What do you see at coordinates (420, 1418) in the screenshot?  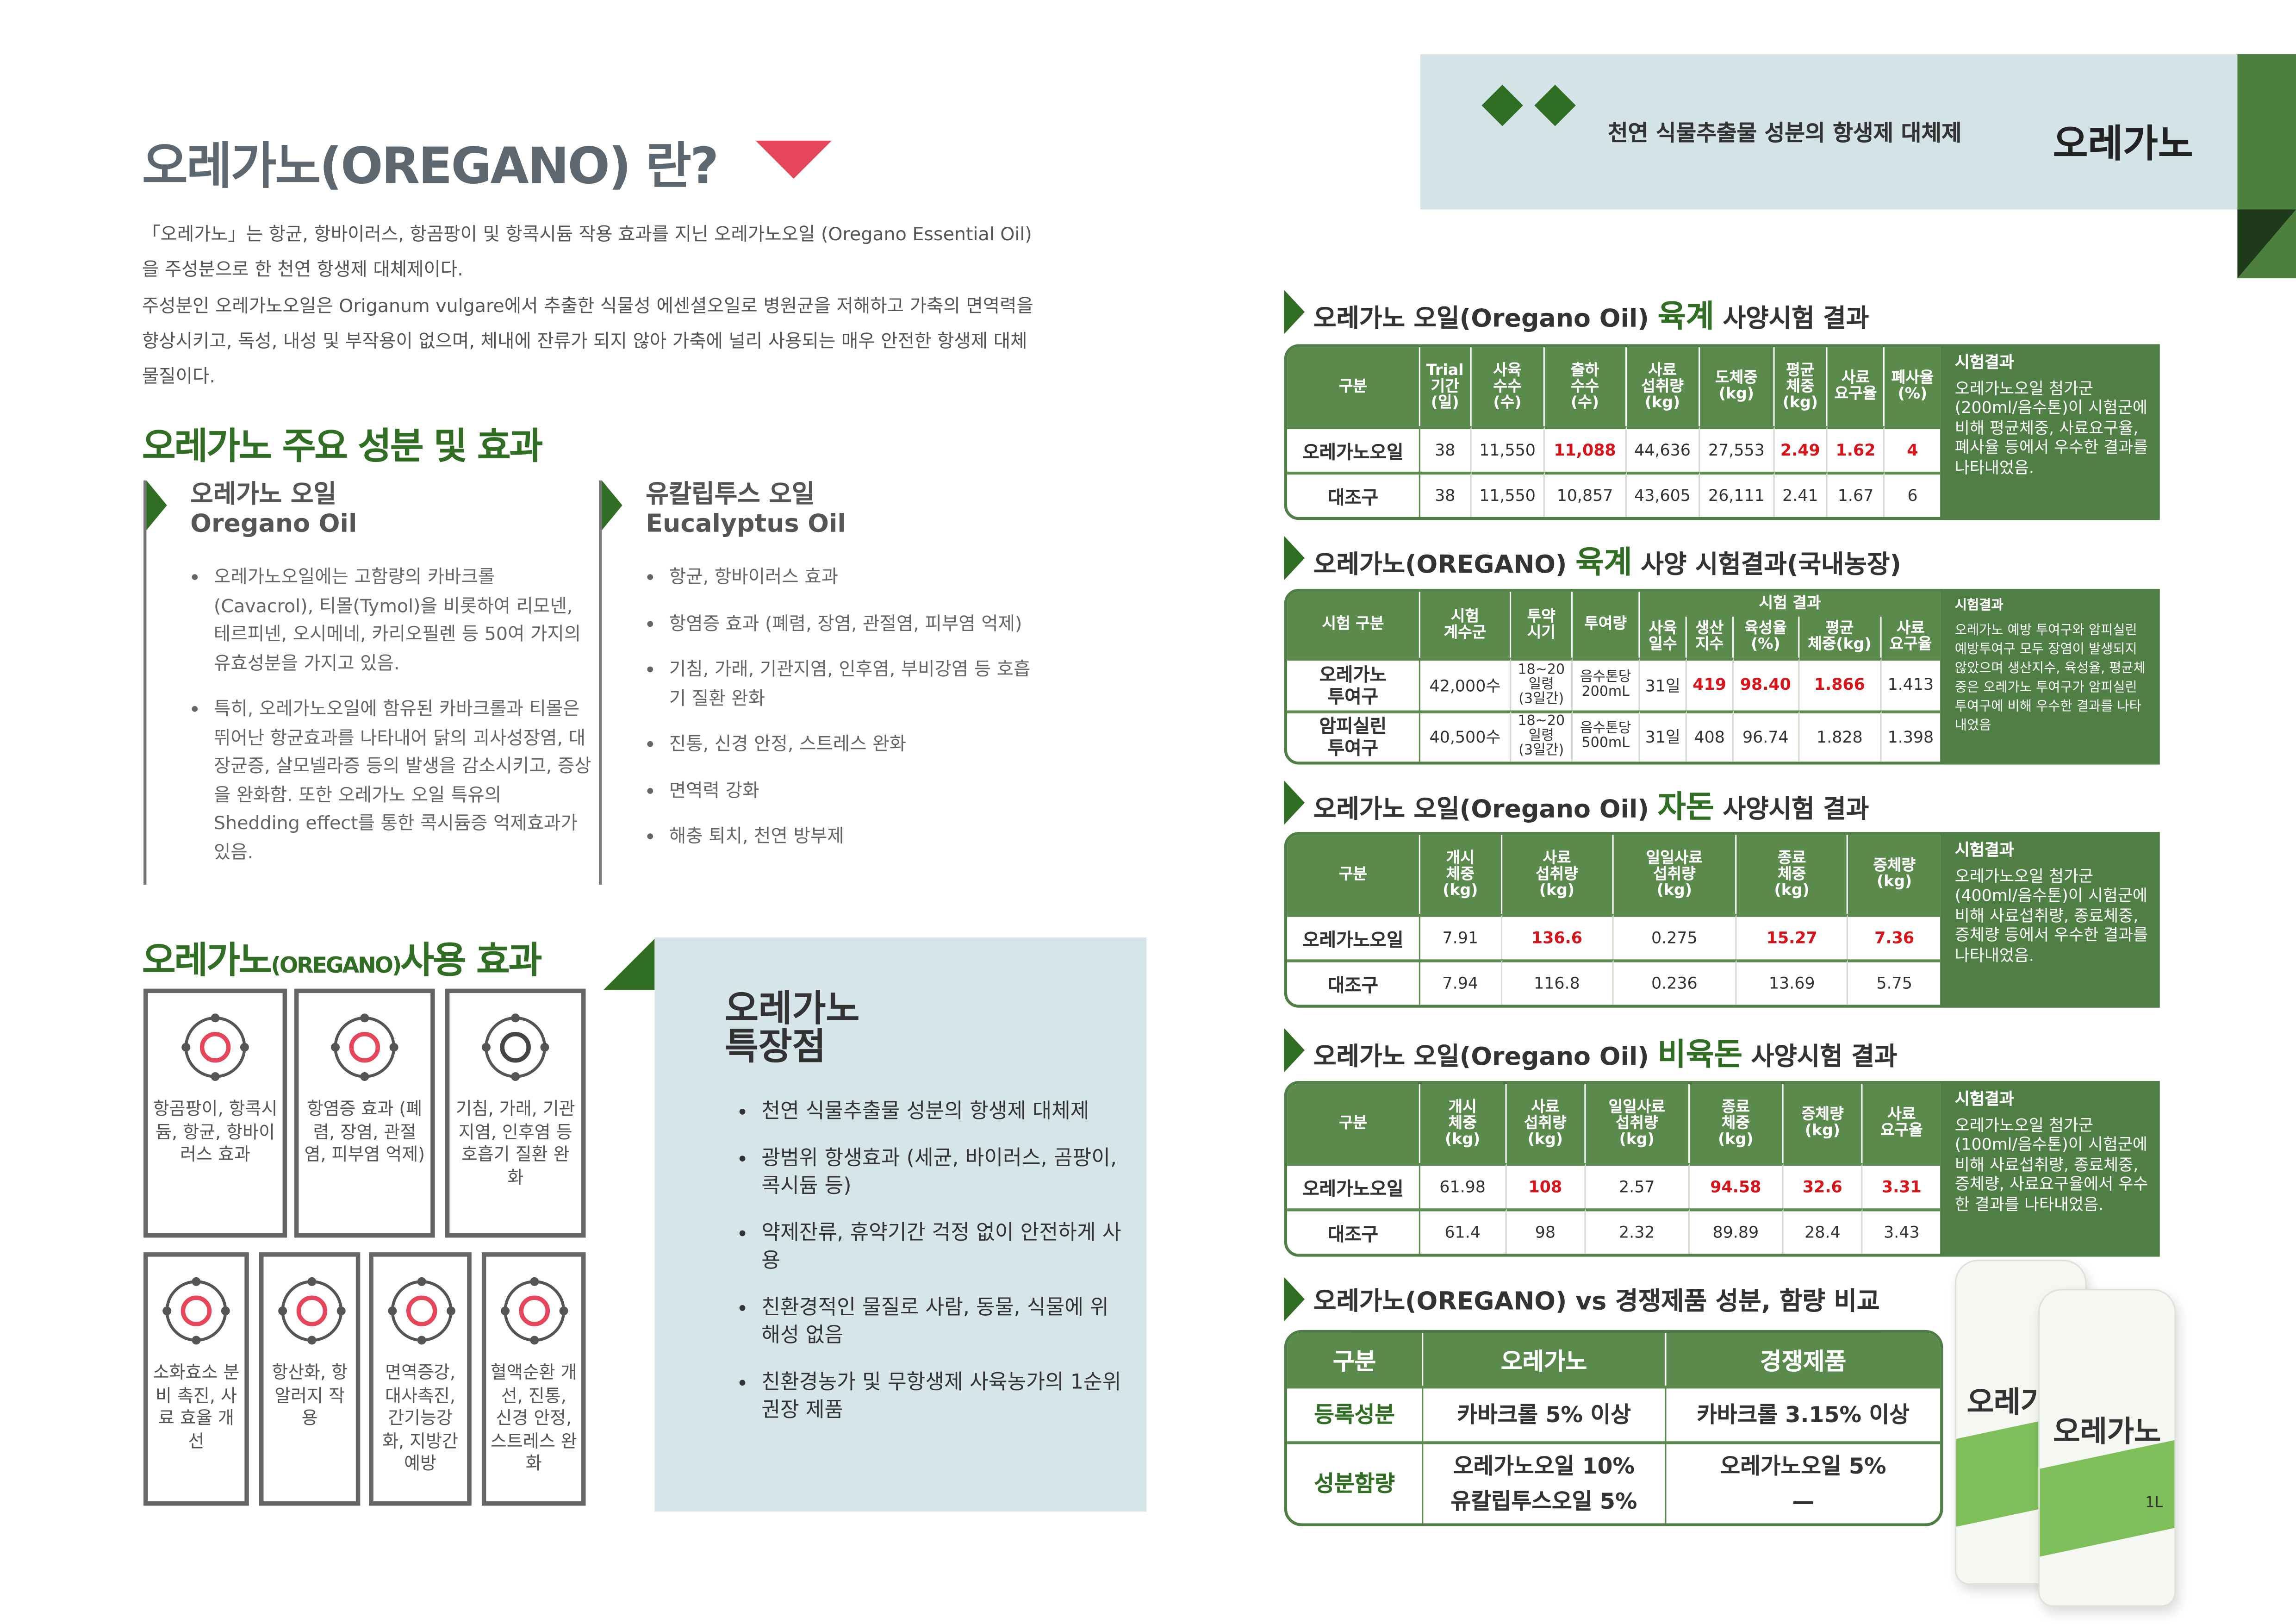 I see `effect-label: 면역증강, 대사촉진, 간기능강화, 지방간예방` at bounding box center [420, 1418].